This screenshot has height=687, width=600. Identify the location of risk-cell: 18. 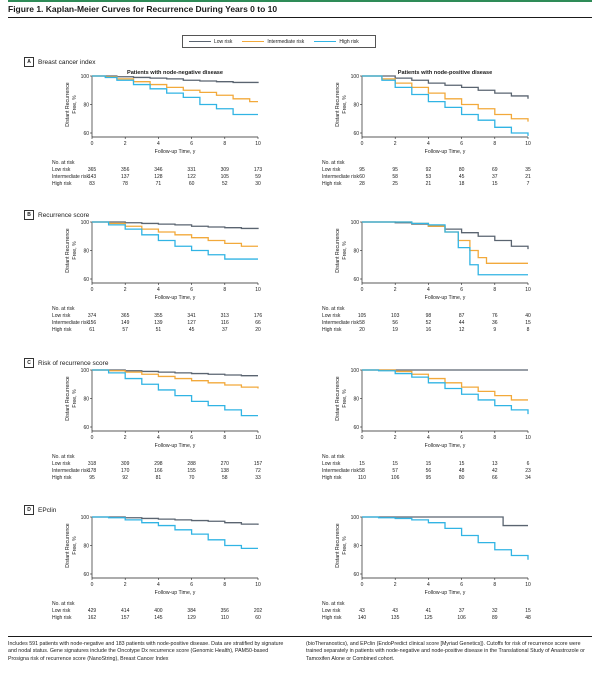
(461, 184).